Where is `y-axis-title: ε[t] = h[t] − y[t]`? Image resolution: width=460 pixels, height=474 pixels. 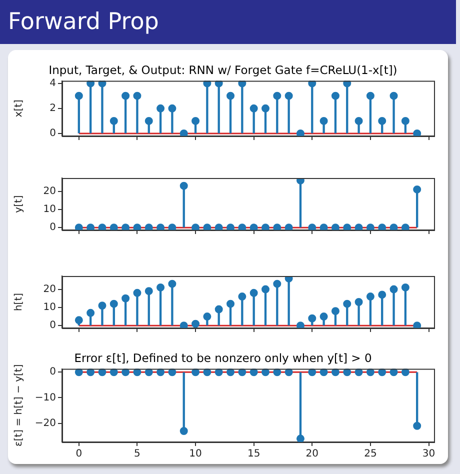 y-axis-title: ε[t] = h[t] − y[t] is located at coordinates (19, 405).